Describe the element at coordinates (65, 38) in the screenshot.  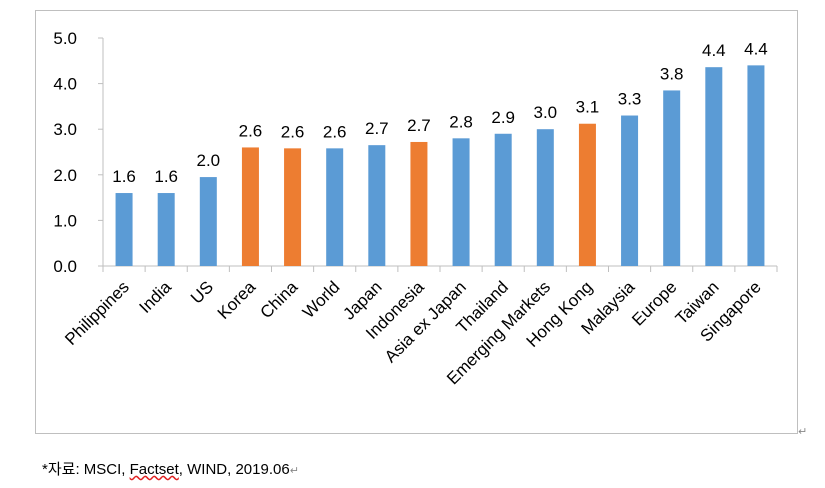
I see `y-tick-label: 5.0` at that location.